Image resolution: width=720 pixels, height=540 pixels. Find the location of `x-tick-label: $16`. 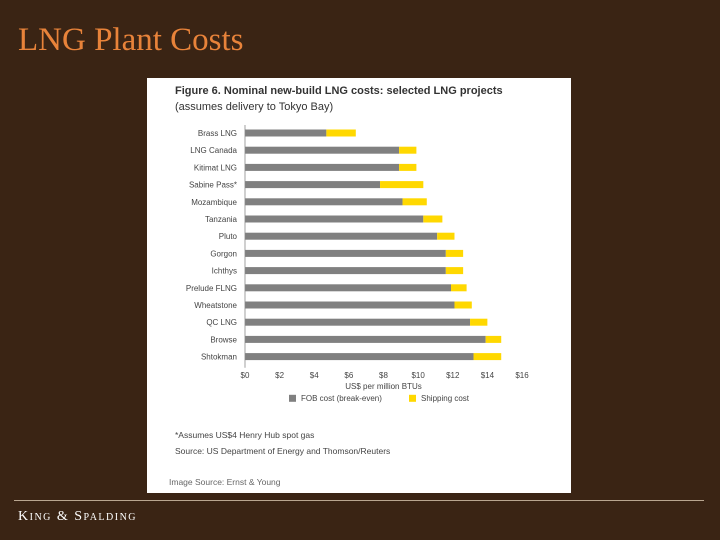

x-tick-label: $16 is located at coordinates (522, 375).